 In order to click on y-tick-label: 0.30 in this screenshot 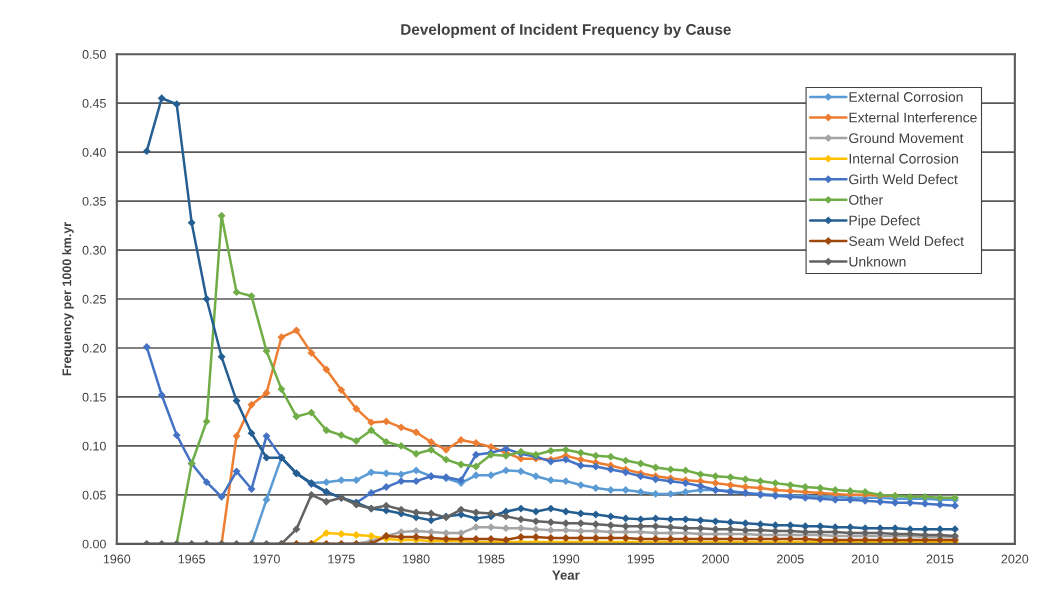, I will do `click(94, 250)`.